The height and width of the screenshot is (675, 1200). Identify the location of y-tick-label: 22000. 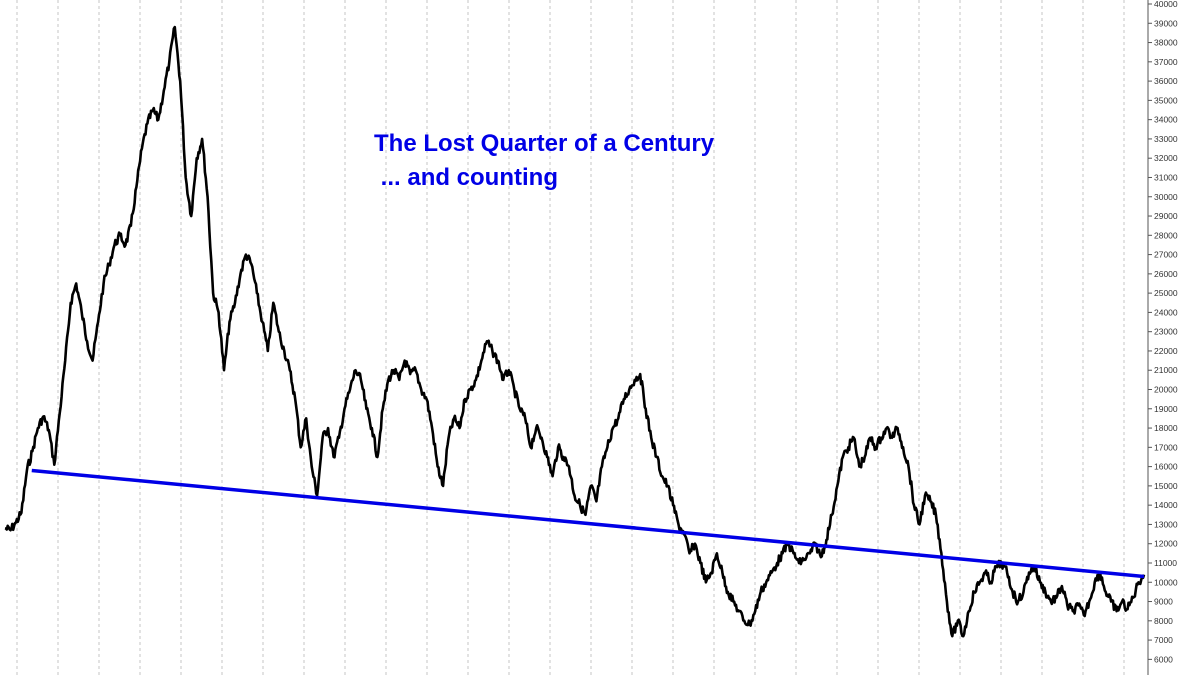
(1166, 351).